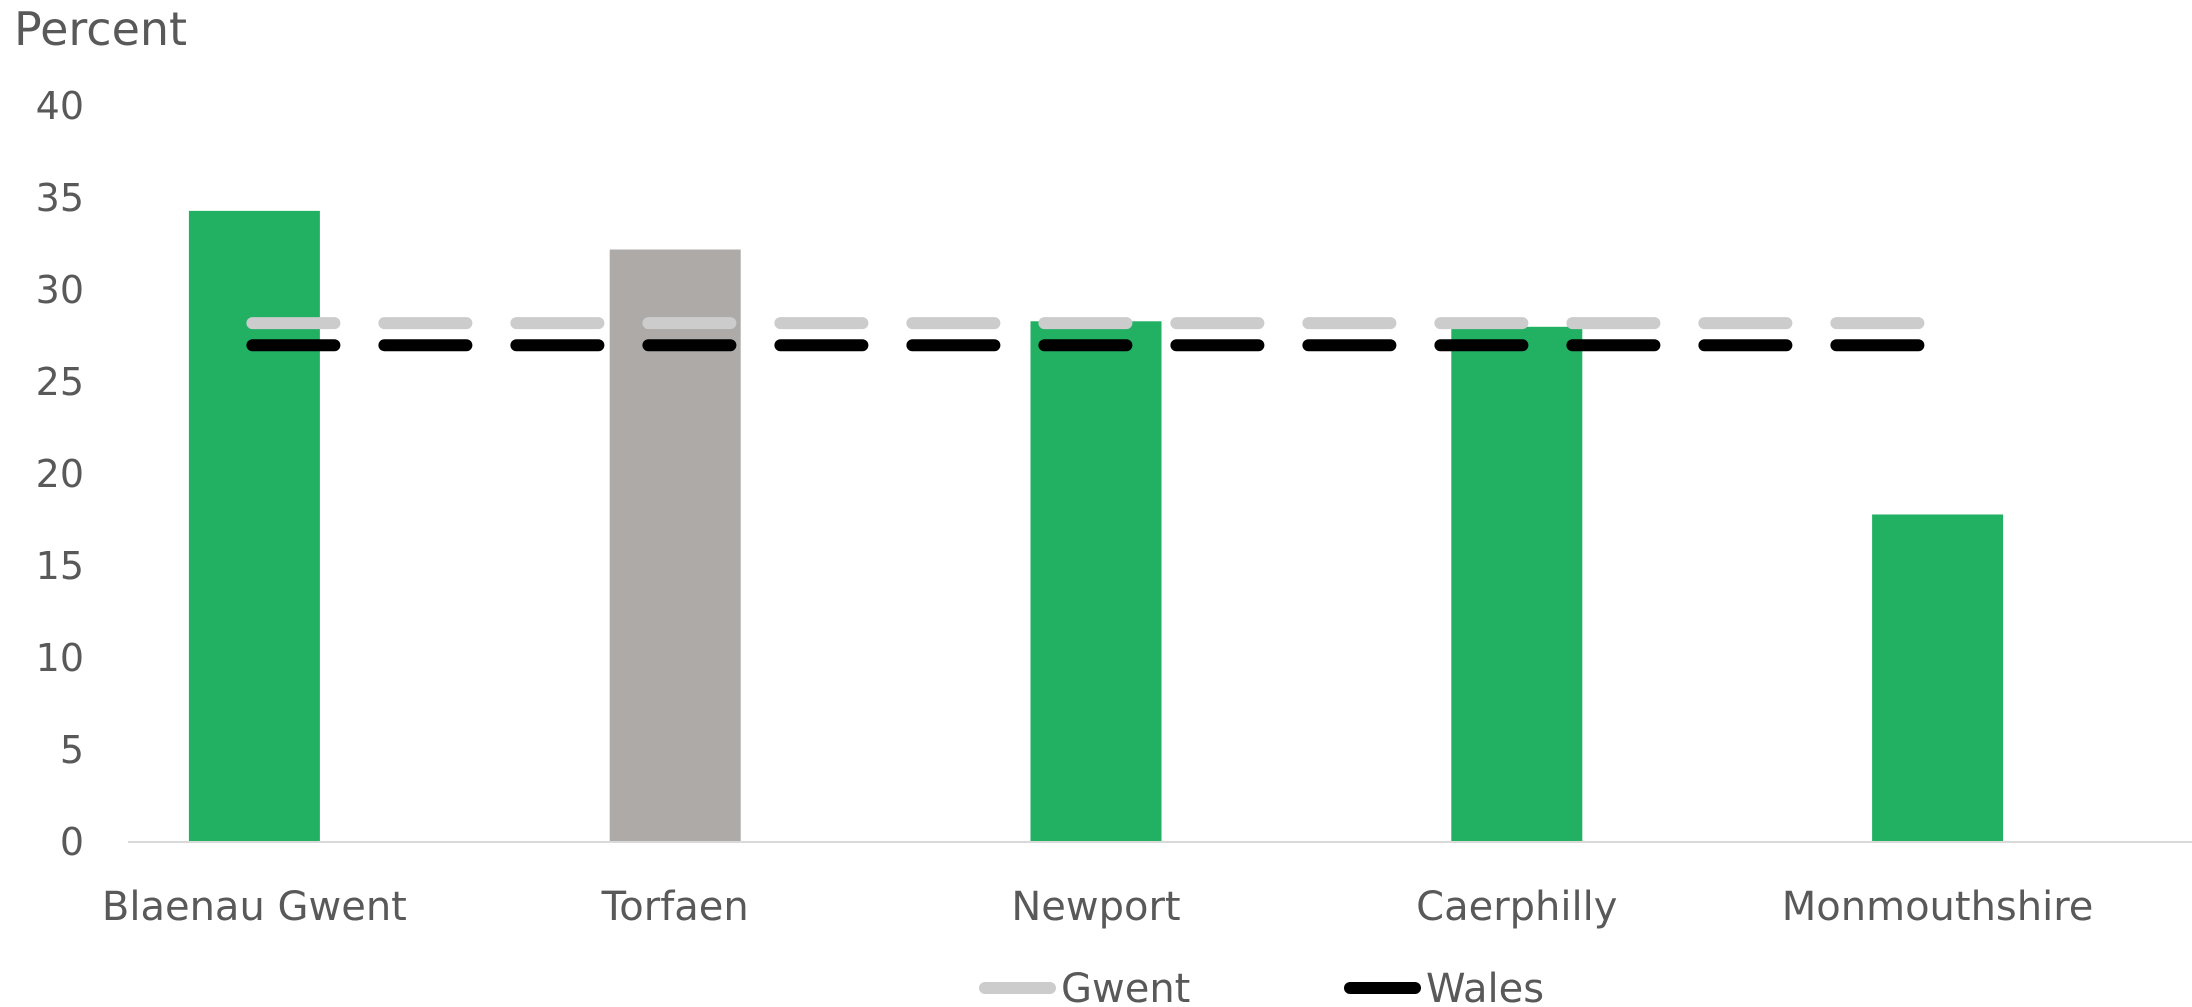 The width and height of the screenshot is (2192, 1007). What do you see at coordinates (1485, 986) in the screenshot?
I see `legend-label-wales: Wales` at bounding box center [1485, 986].